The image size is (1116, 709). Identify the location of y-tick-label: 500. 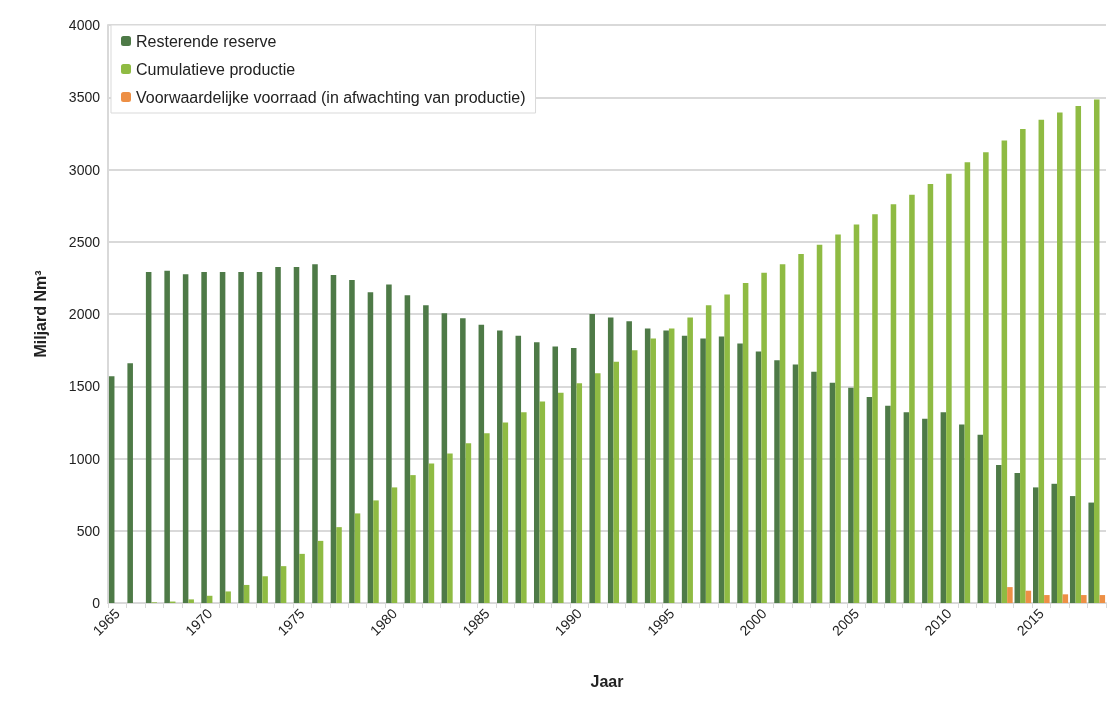
(88, 530).